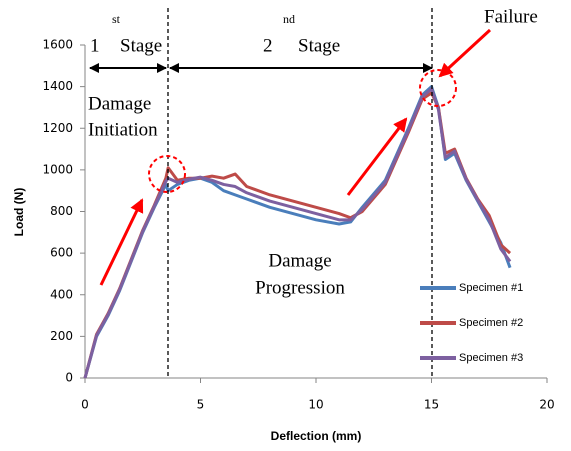  Describe the element at coordinates (431, 405) in the screenshot. I see `x-tick-label: 15` at that location.